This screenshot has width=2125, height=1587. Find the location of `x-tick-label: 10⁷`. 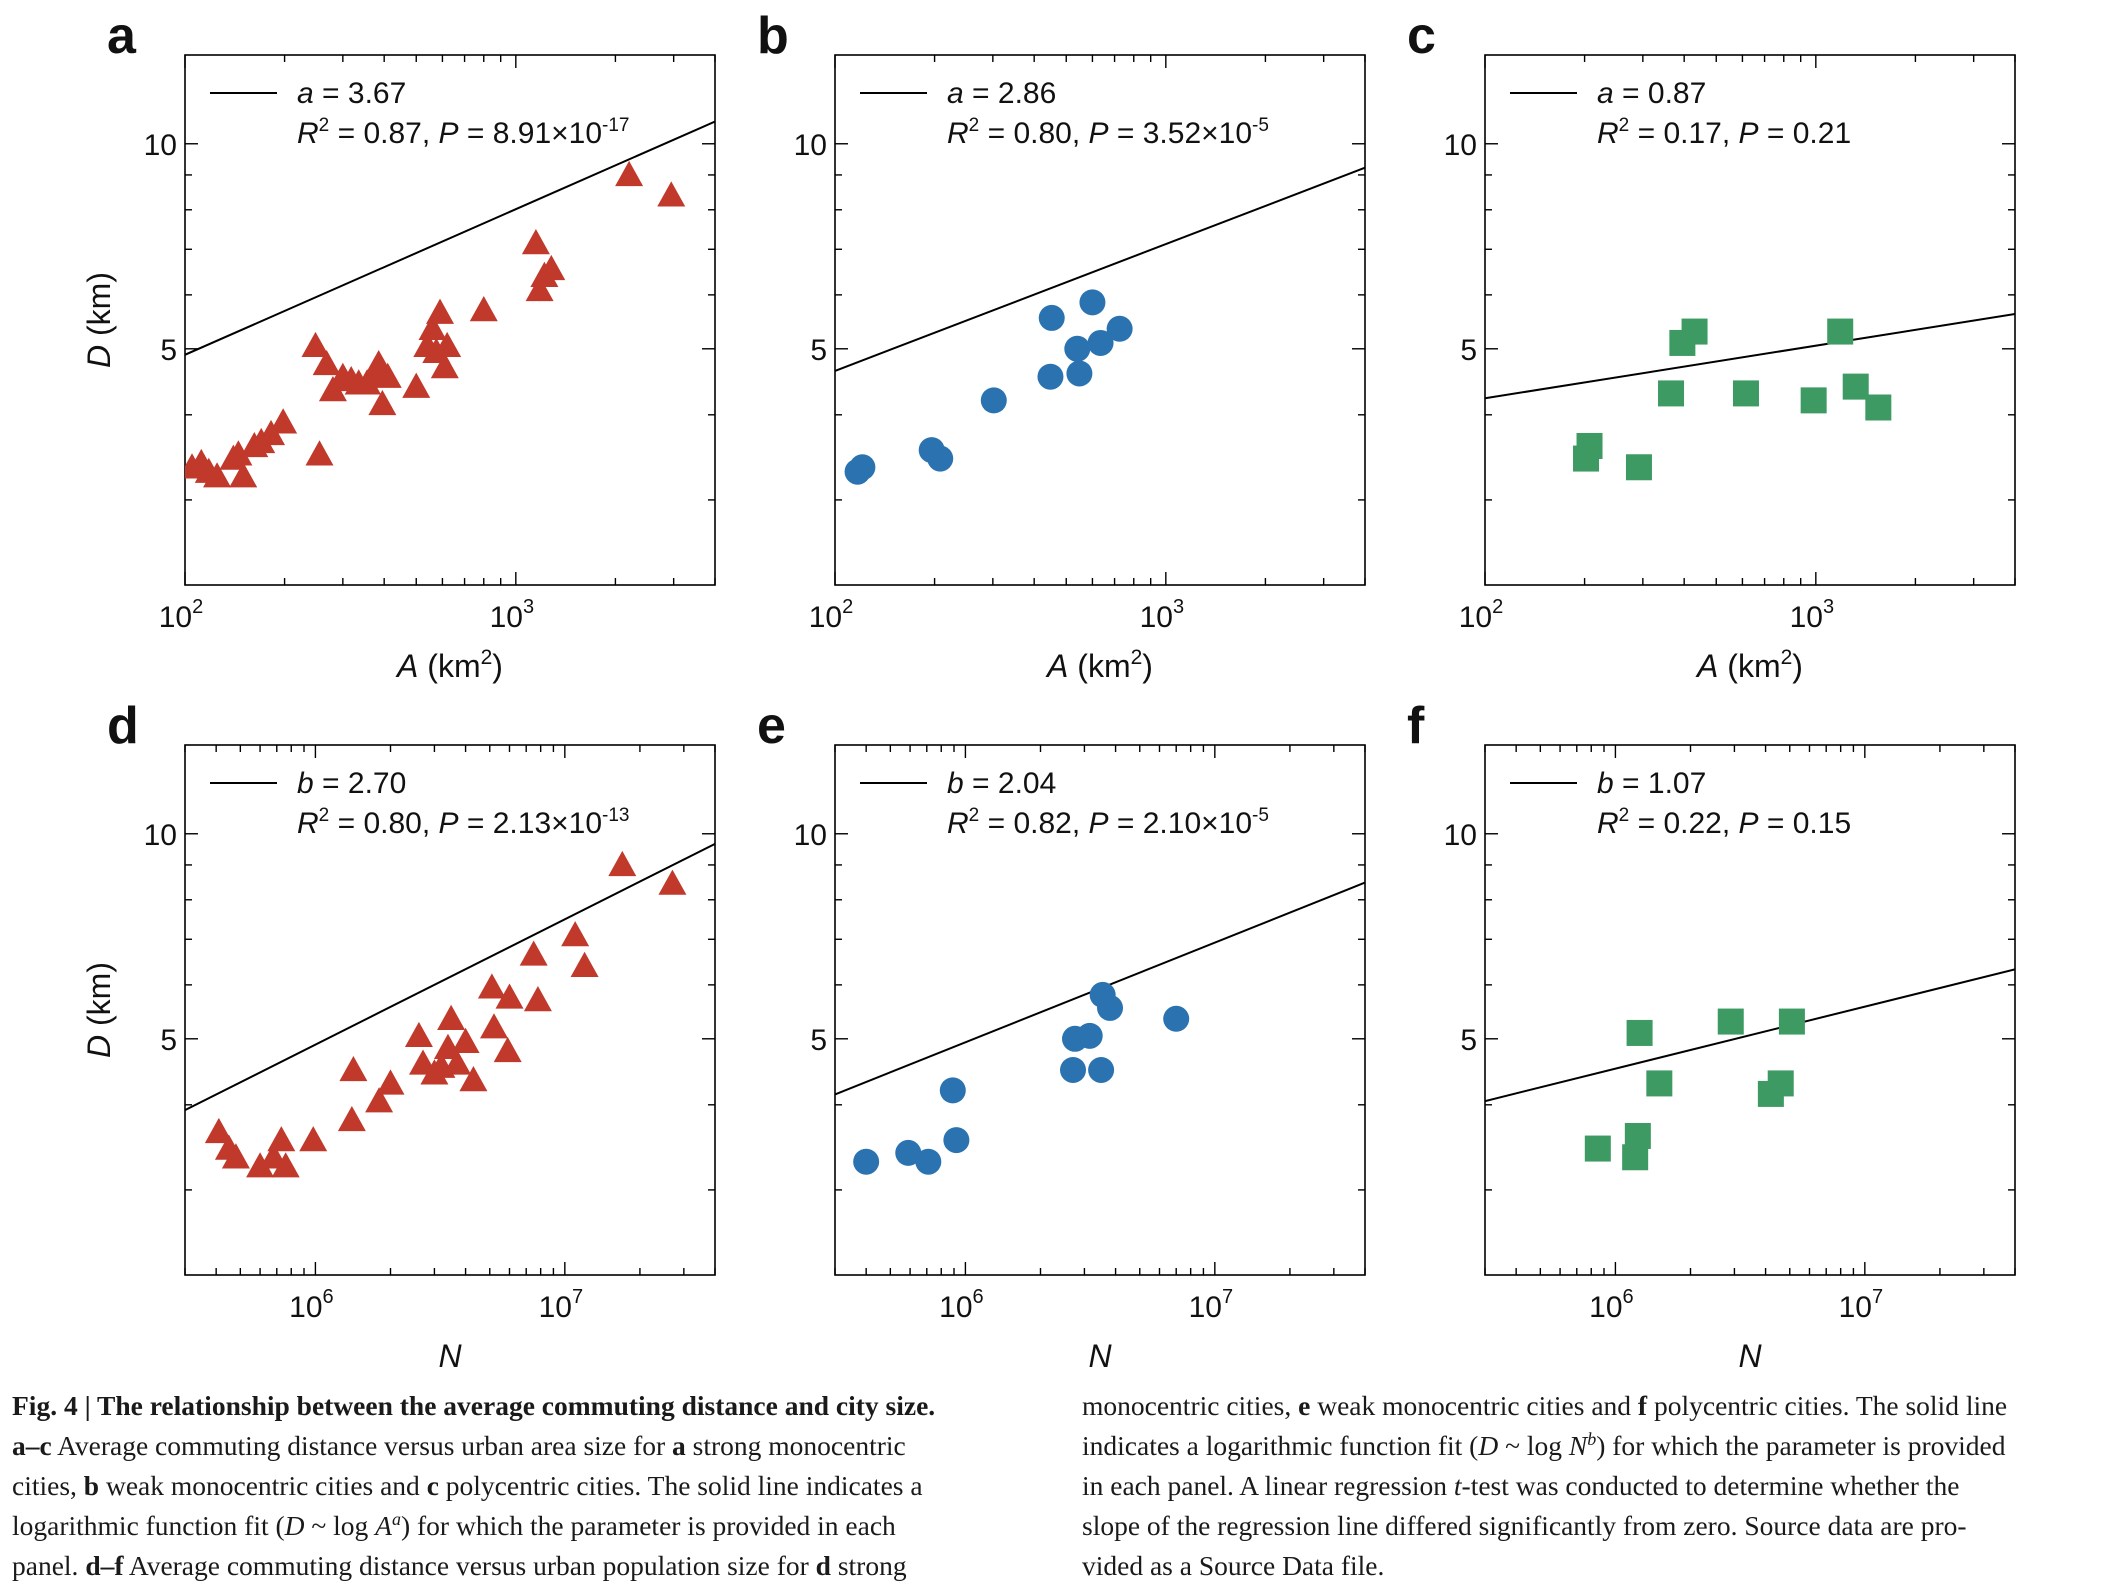

x-tick-label: 10⁷ is located at coordinates (561, 1305).